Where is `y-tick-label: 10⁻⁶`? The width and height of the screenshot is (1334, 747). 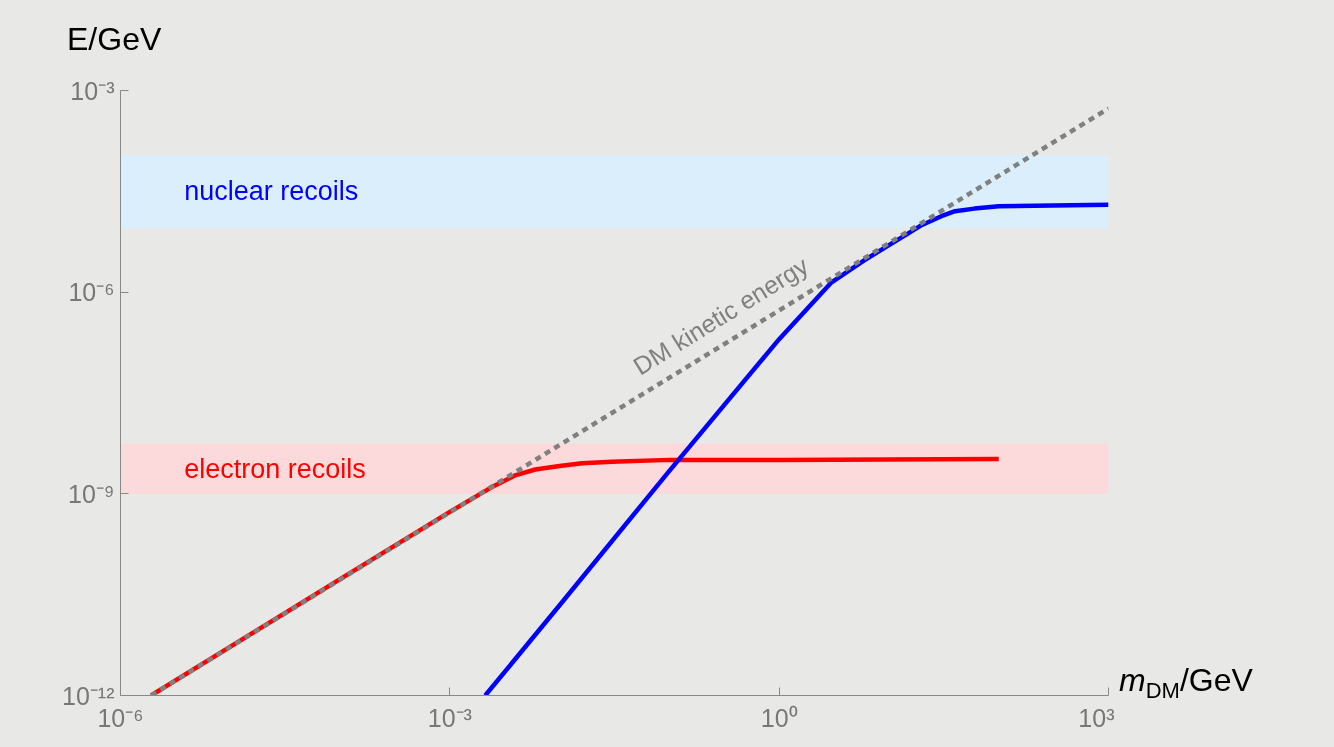
y-tick-label: 10⁻⁶ is located at coordinates (91, 292).